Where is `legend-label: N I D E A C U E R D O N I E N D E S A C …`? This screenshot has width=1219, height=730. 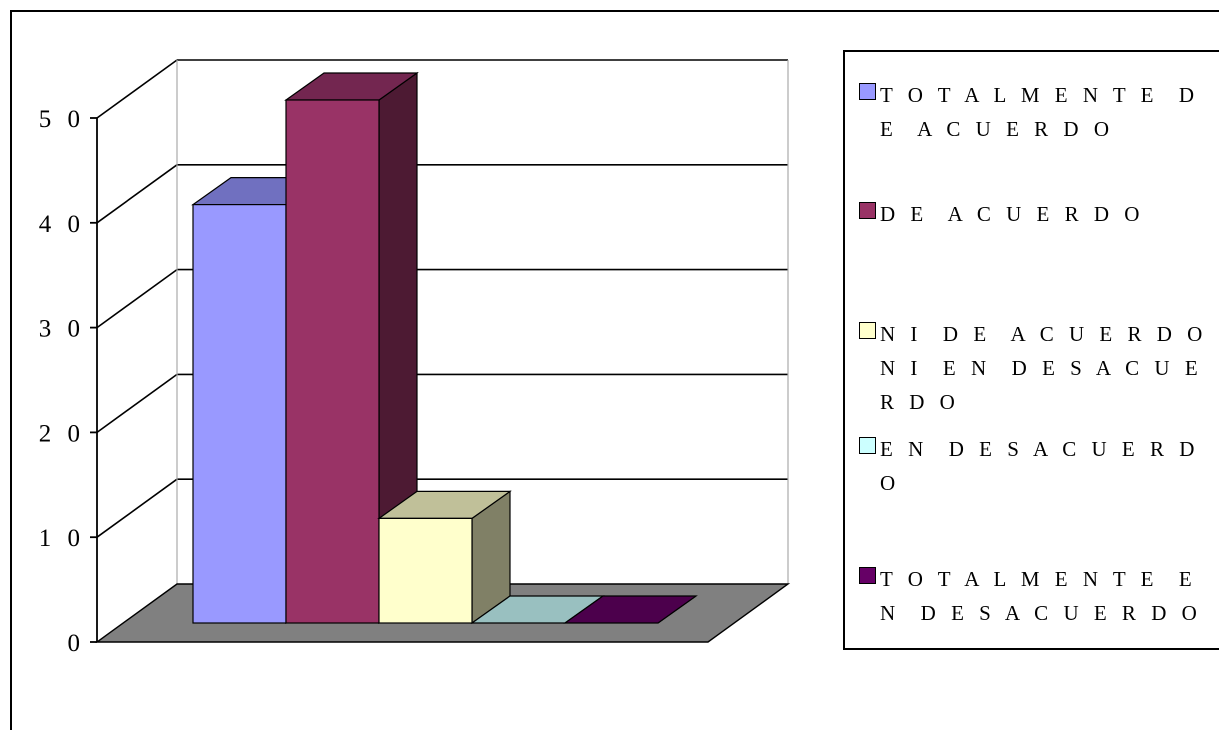
legend-label: N I D E A C U E R D O N I E N D E S A C … is located at coordinates (1044, 368).